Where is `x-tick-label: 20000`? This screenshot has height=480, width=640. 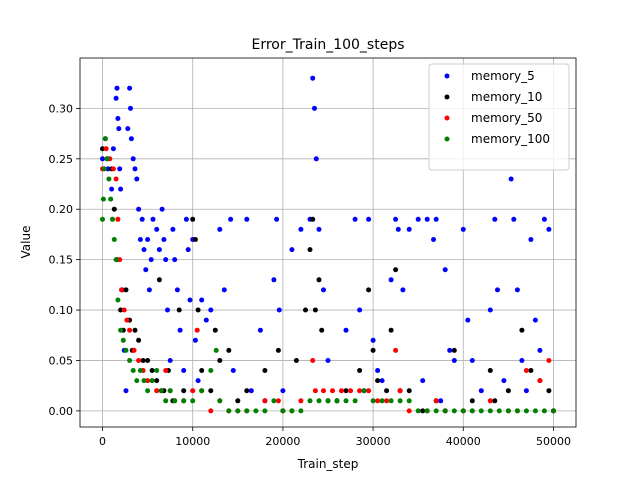 x-tick-label: 20000 is located at coordinates (282, 441).